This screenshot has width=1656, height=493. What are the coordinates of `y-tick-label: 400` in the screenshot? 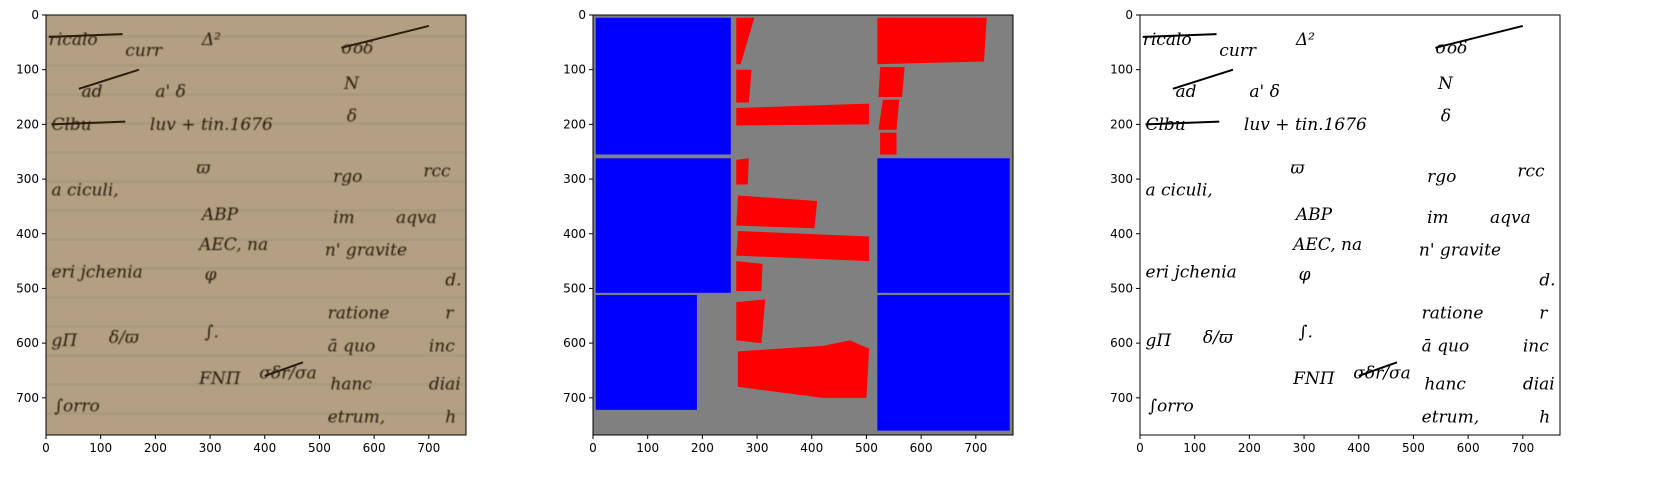 It's located at (1121, 234).